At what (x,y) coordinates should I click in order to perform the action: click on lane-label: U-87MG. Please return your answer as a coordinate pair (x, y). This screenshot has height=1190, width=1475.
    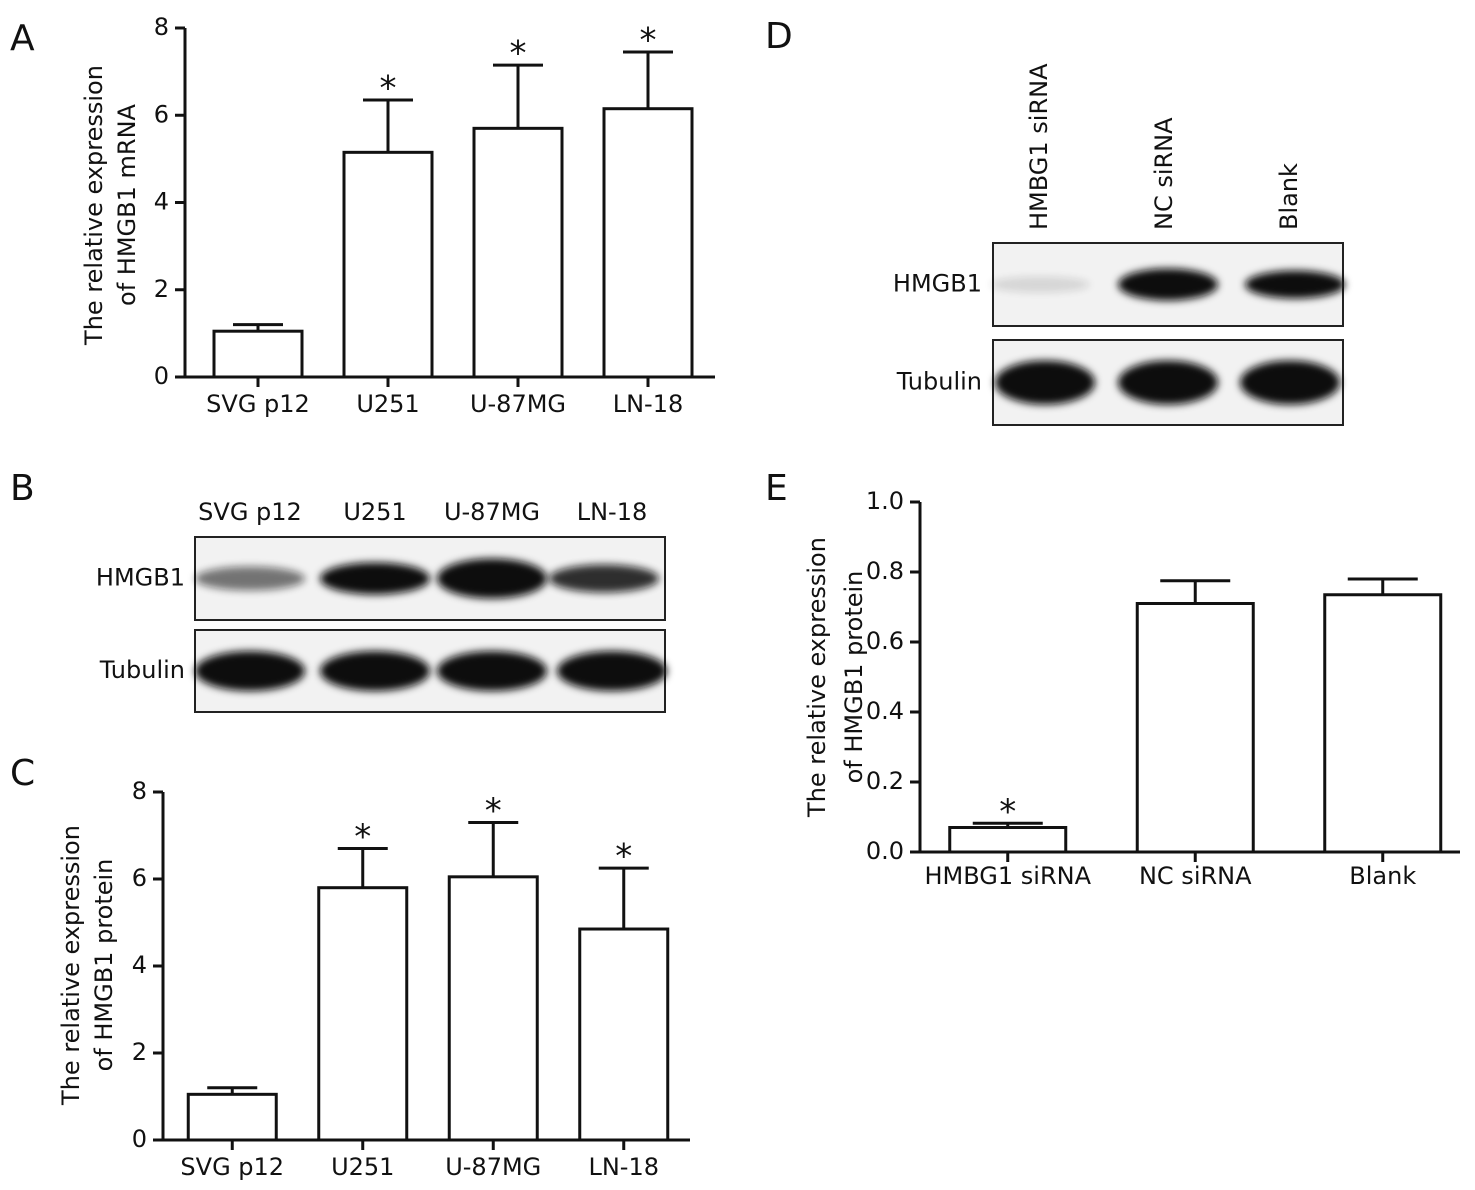
    Looking at the image, I should click on (492, 512).